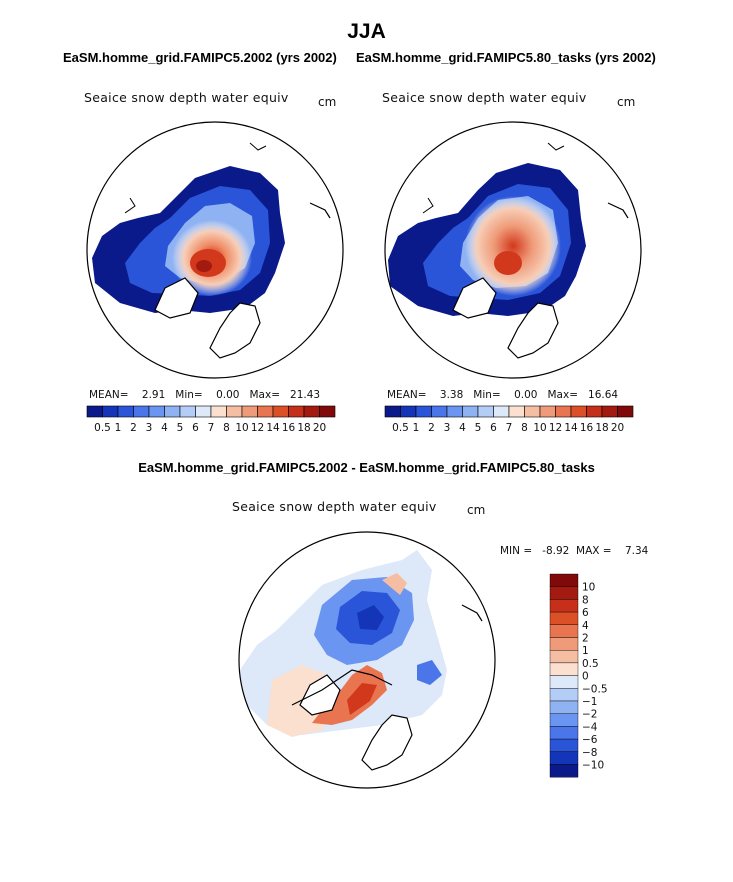 The height and width of the screenshot is (882, 733). What do you see at coordinates (205, 395) in the screenshot?
I see `panel-left-stats: MEAN= 2.91 Min= 0.00 Max= 21.43` at bounding box center [205, 395].